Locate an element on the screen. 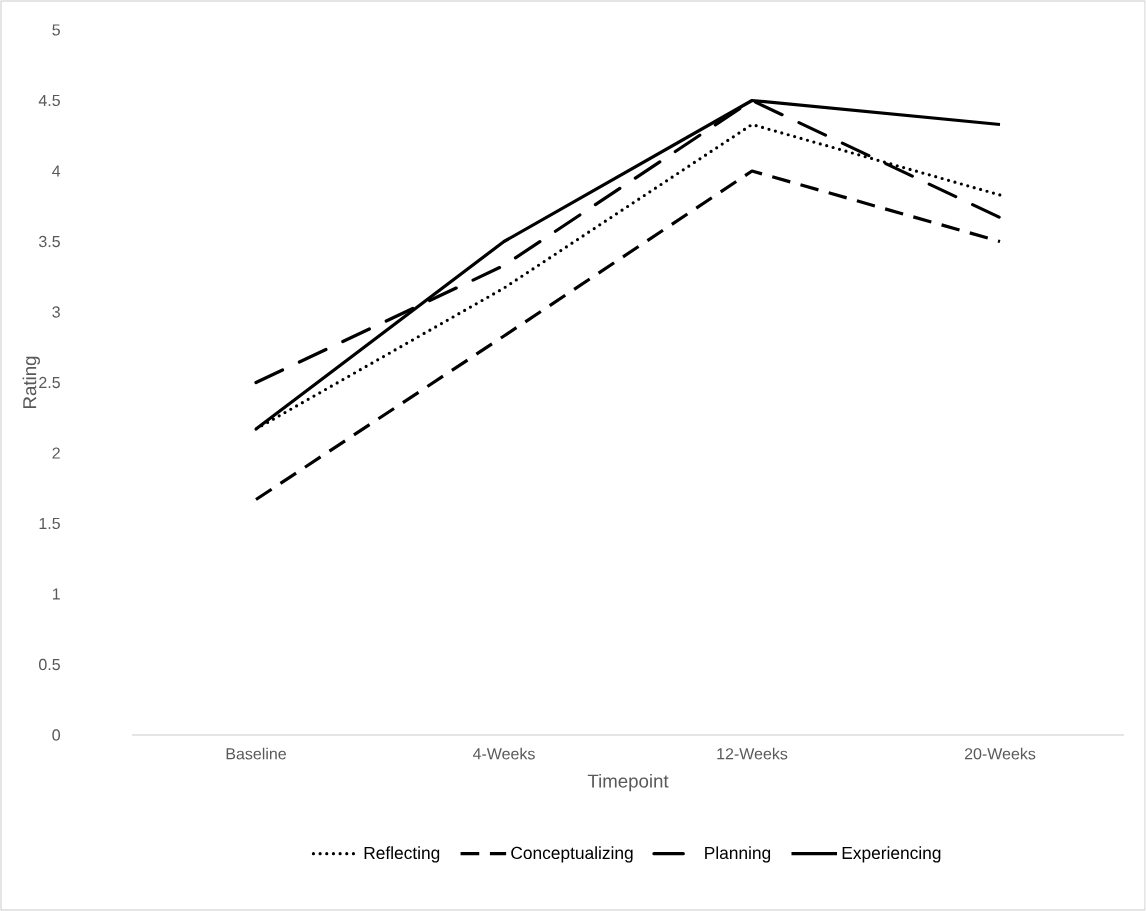 This screenshot has width=1146, height=911. y-tick-label: 5 is located at coordinates (56, 30).